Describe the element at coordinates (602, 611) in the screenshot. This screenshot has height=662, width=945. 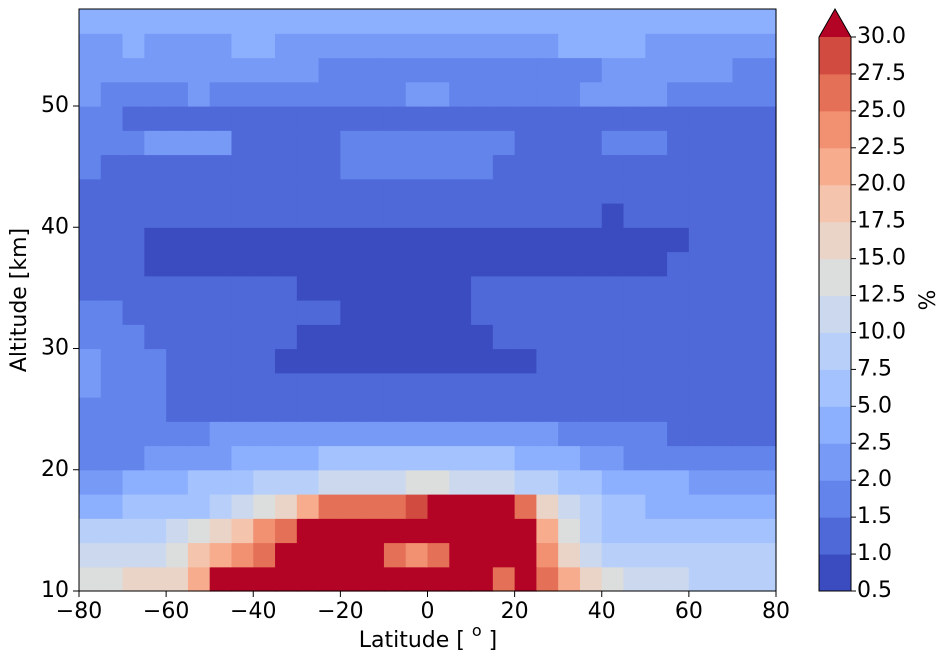
I see `x-tick-label: 40` at that location.